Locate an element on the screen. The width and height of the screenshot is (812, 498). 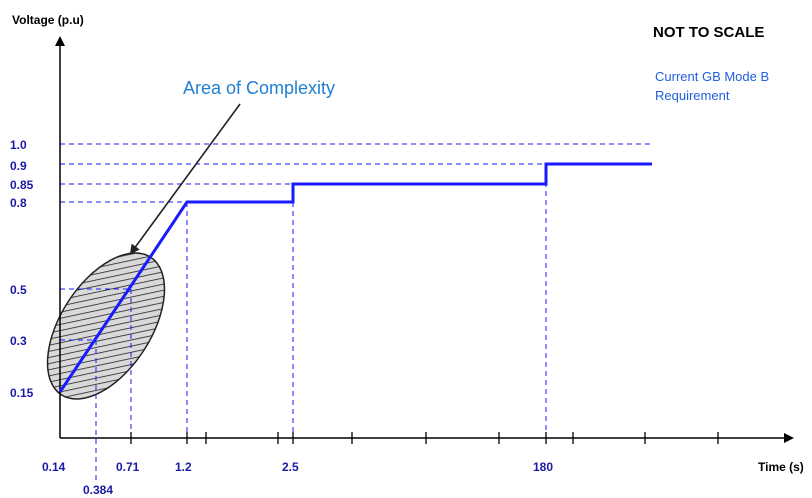
y-tick-label: 0.3 is located at coordinates (18, 341).